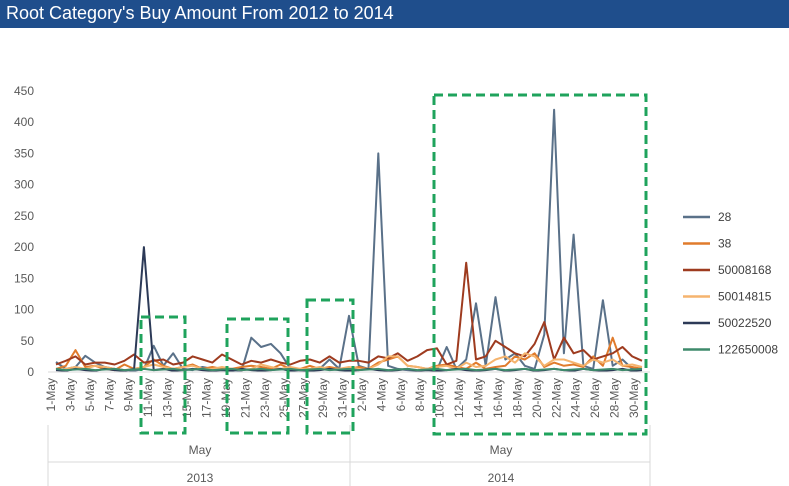 The width and height of the screenshot is (789, 486). Describe the element at coordinates (24, 153) in the screenshot. I see `y-tick-label: 350` at that location.